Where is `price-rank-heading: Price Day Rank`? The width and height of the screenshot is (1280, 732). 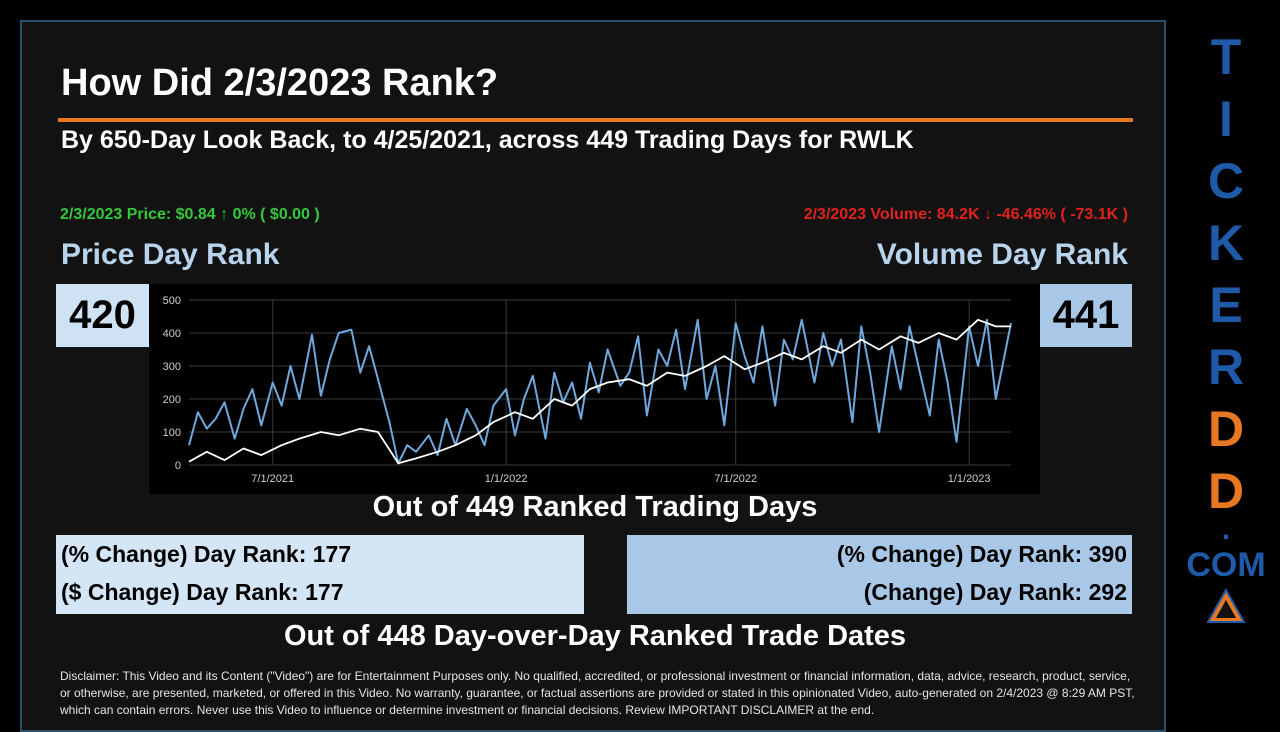
price-rank-heading: Price Day Rank is located at coordinates (170, 254).